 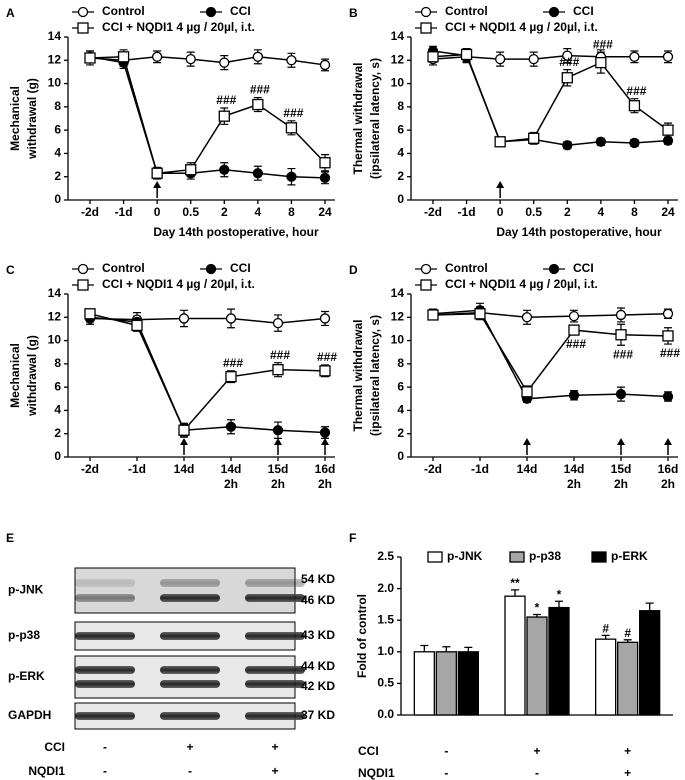 I want to click on y-axis-label: (ipsilateral latency, s), so click(x=375, y=375).